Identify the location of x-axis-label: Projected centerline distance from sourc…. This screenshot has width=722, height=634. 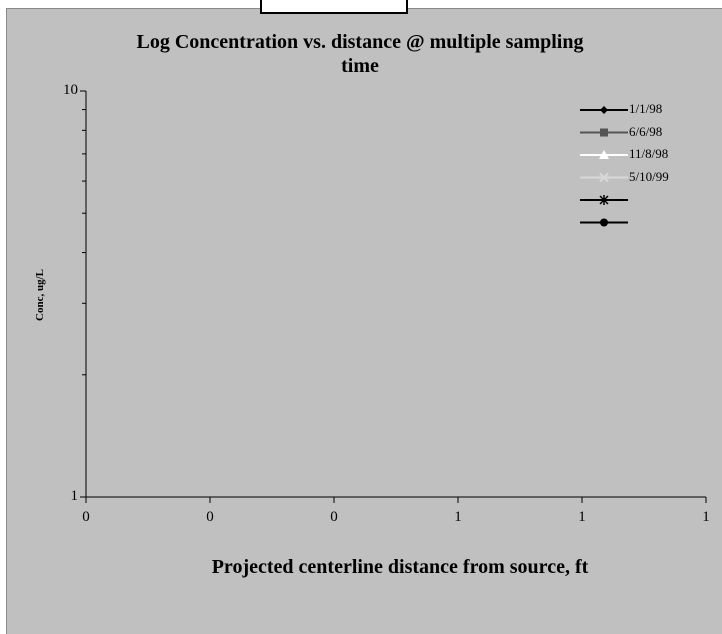
(400, 567).